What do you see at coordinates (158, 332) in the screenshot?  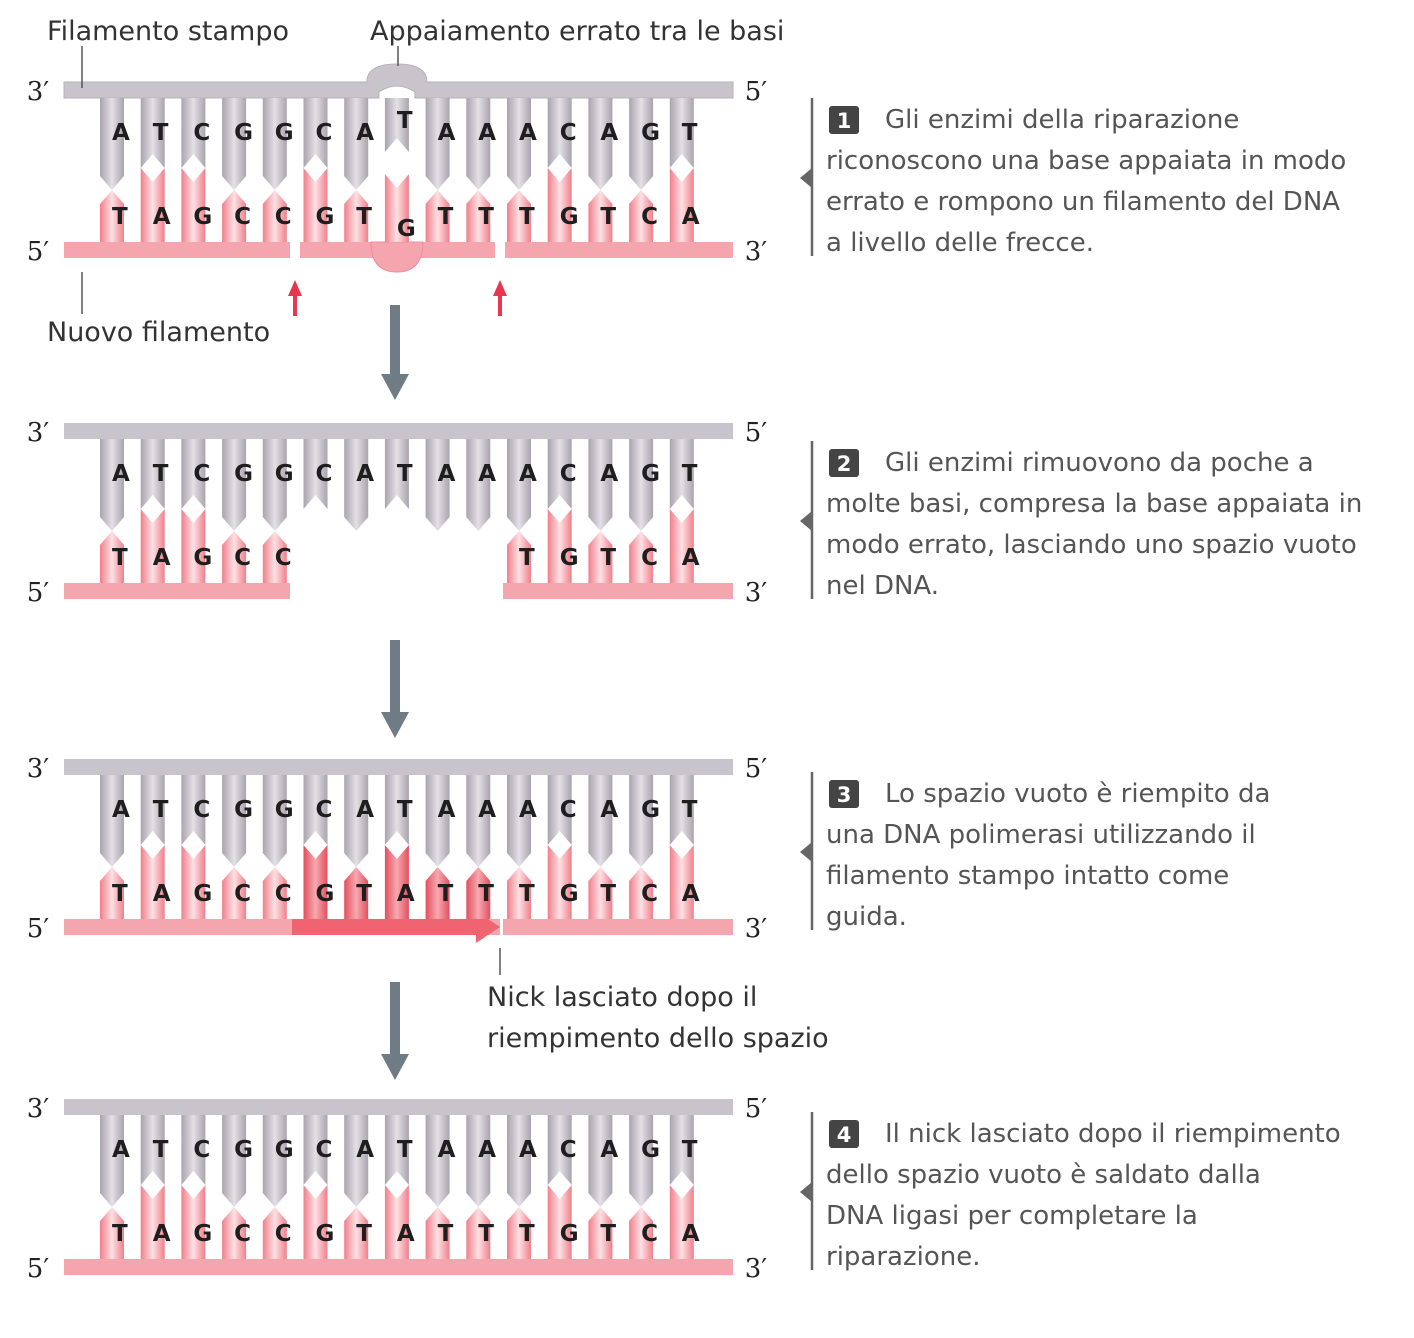 I see `new-strand-label: Nuovo filamento` at bounding box center [158, 332].